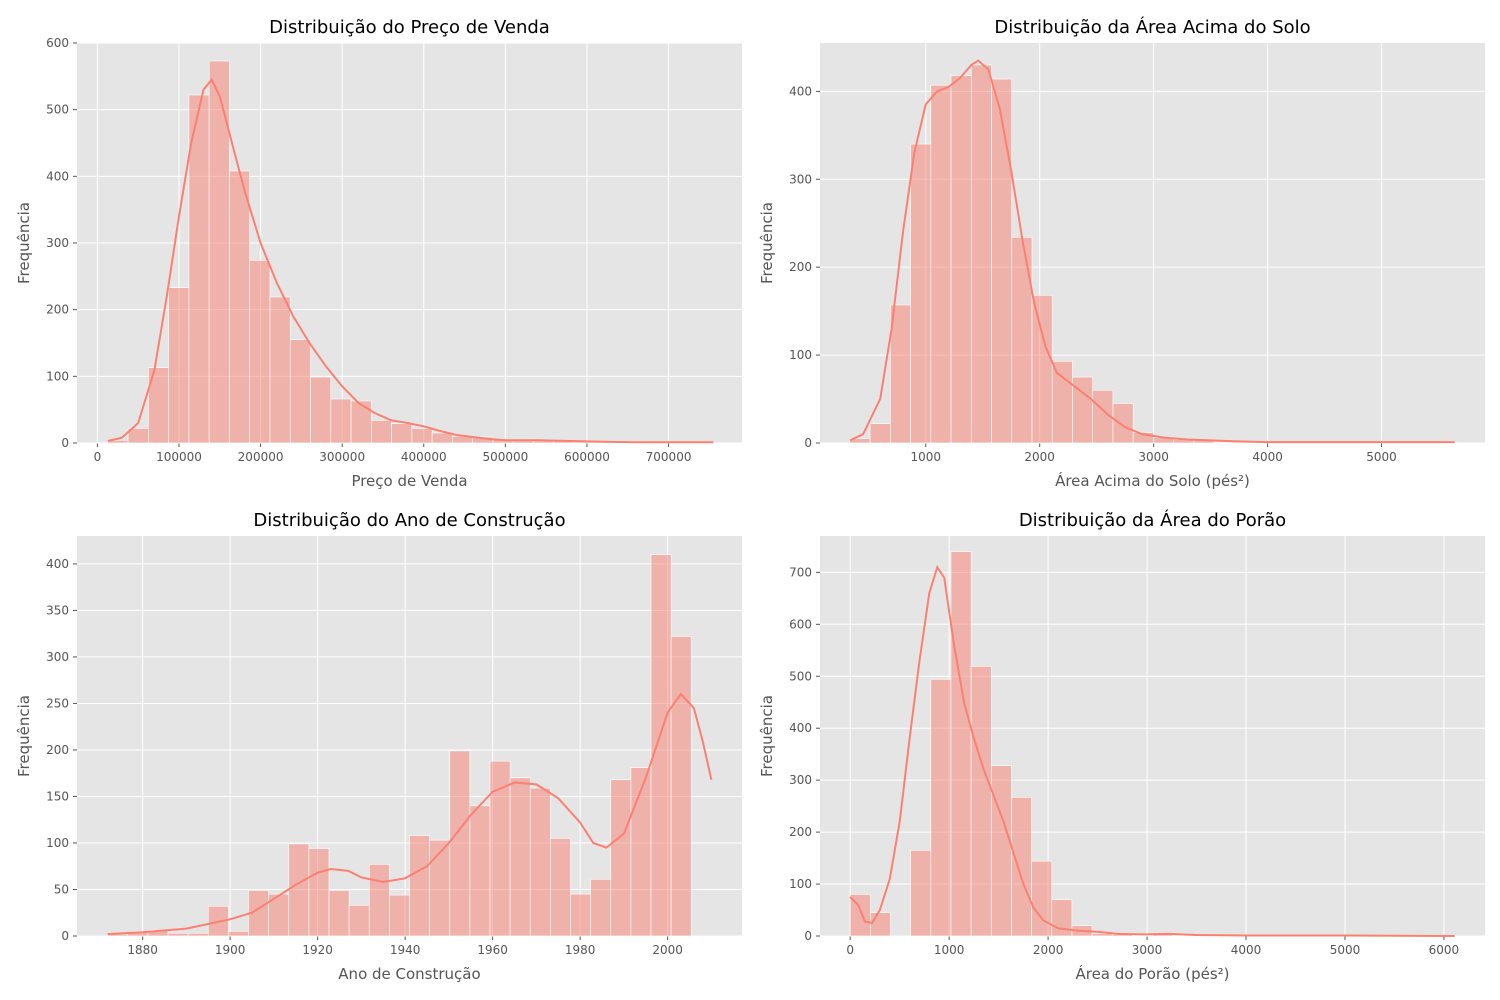  What do you see at coordinates (230, 950) in the screenshot?
I see `x-tick-label: 1900` at bounding box center [230, 950].